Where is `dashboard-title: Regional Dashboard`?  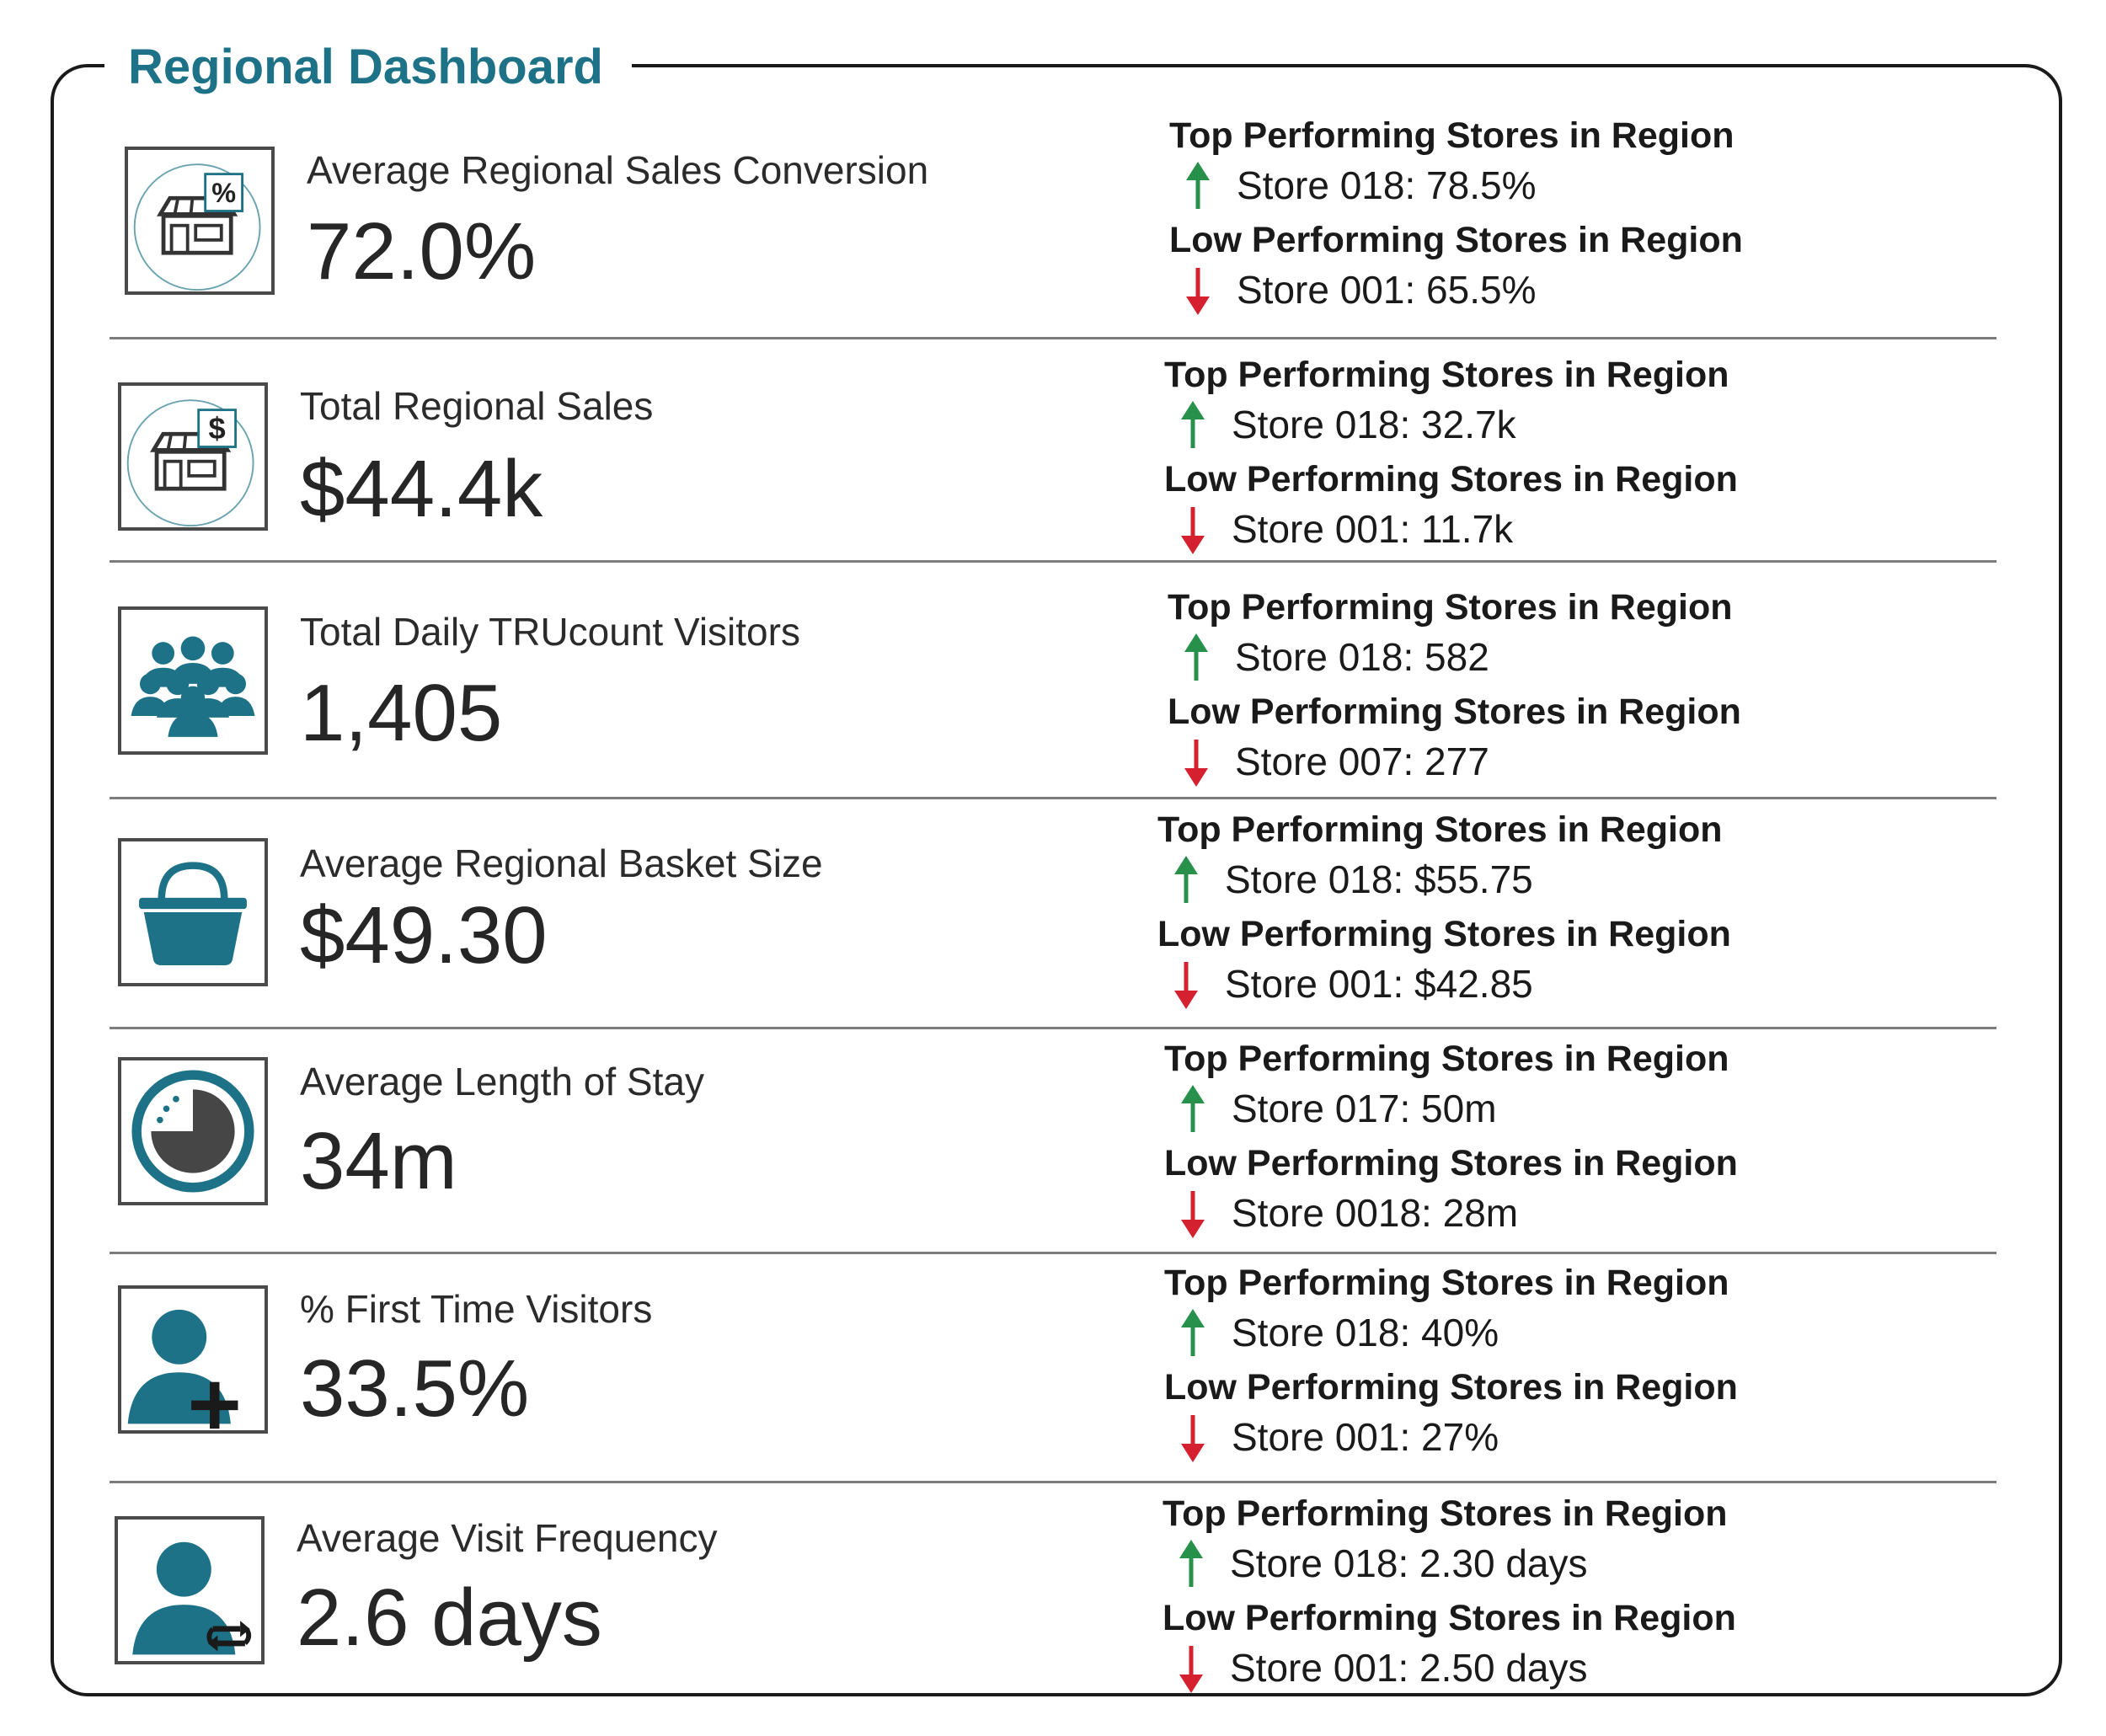
dashboard-title: Regional Dashboard is located at coordinates (368, 67).